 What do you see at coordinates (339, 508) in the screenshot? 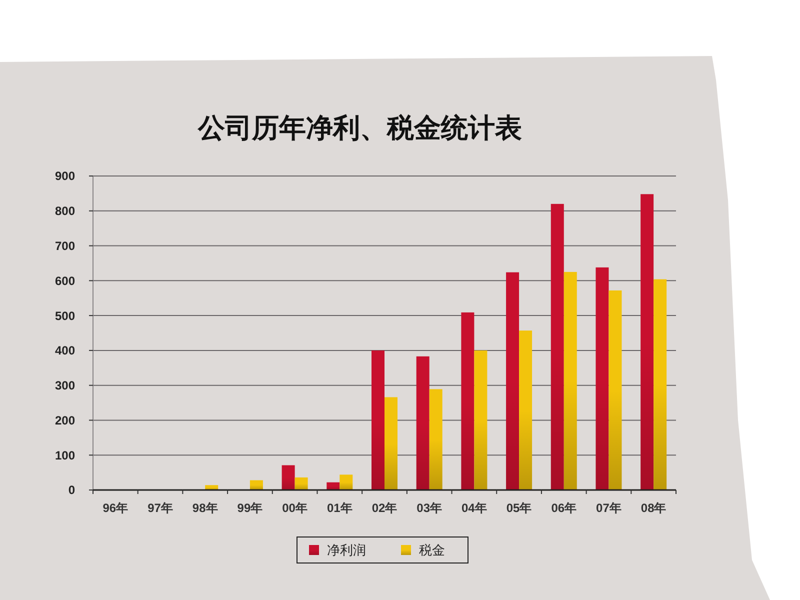
I see `x-tick-label: 01年` at bounding box center [339, 508].